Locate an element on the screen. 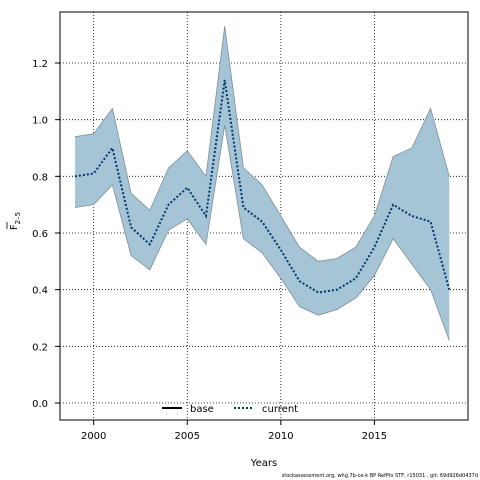  x-axis-title: Years is located at coordinates (263, 463).